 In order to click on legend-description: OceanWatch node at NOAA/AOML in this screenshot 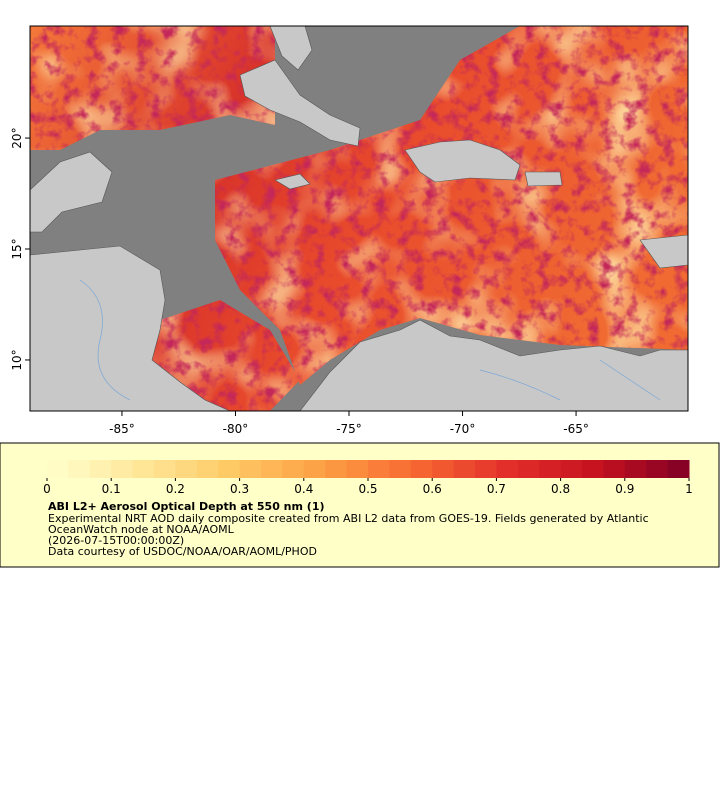, I will do `click(141, 529)`.